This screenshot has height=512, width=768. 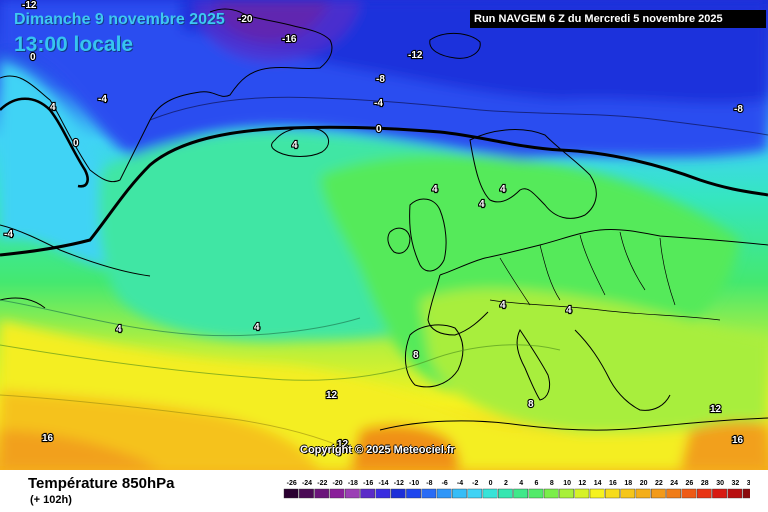 I want to click on legend-tick-label: 8, so click(x=552, y=483).